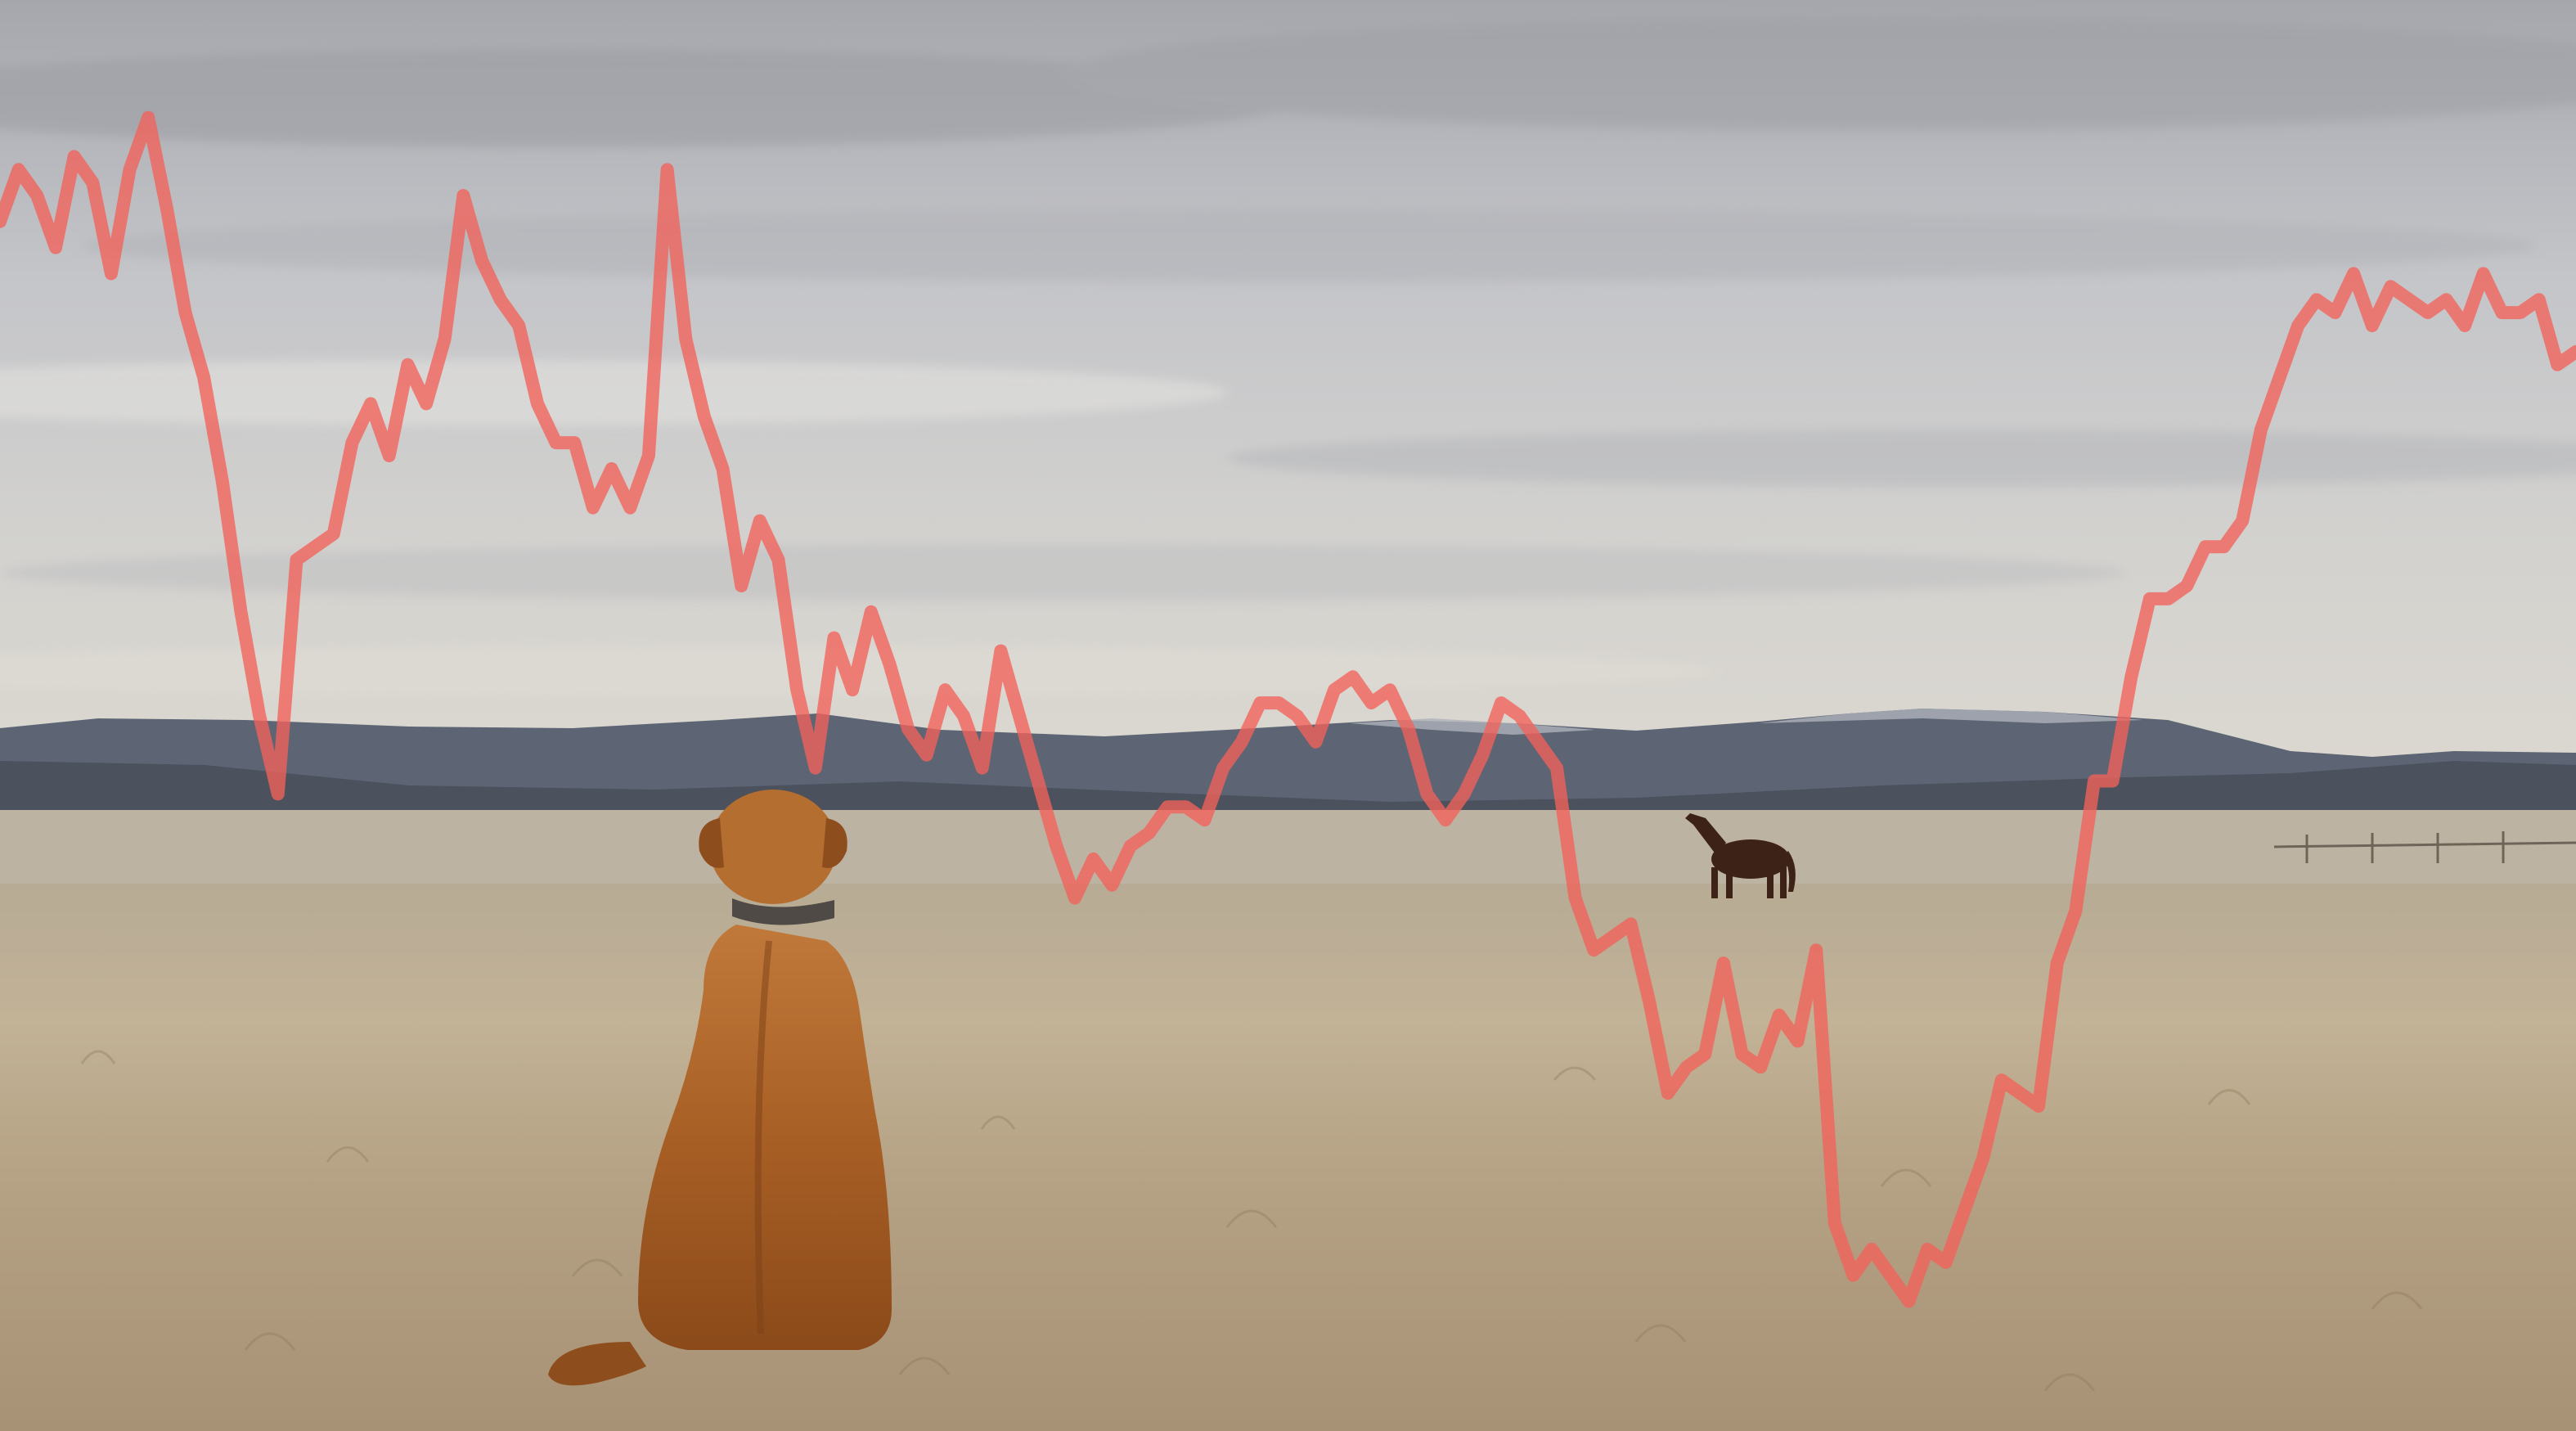  Describe the element at coordinates (1746, 722) in the screenshot. I see `mountain-snow` at that location.